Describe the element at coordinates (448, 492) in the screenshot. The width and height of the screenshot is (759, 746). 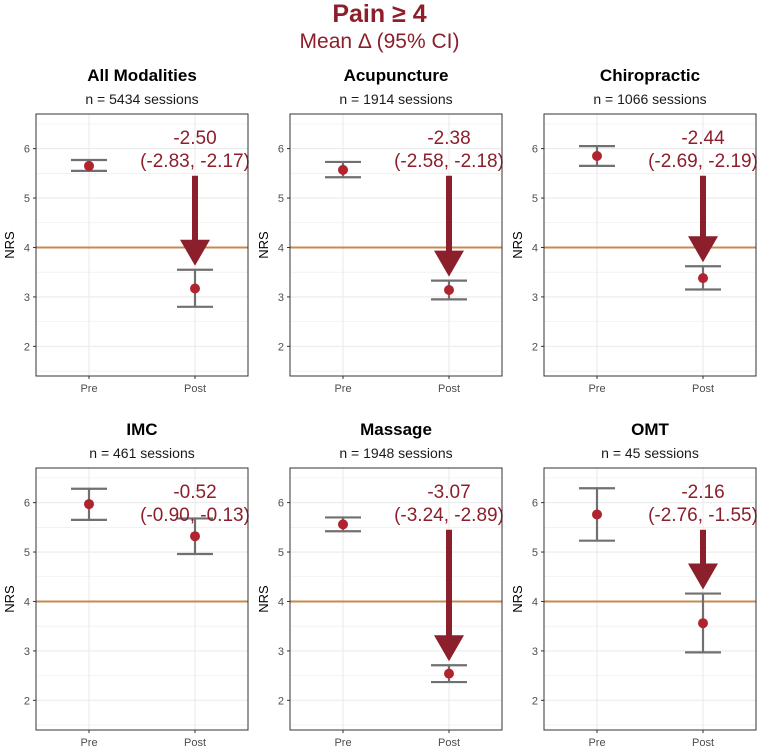
I see `delta-label: -3.07` at that location.